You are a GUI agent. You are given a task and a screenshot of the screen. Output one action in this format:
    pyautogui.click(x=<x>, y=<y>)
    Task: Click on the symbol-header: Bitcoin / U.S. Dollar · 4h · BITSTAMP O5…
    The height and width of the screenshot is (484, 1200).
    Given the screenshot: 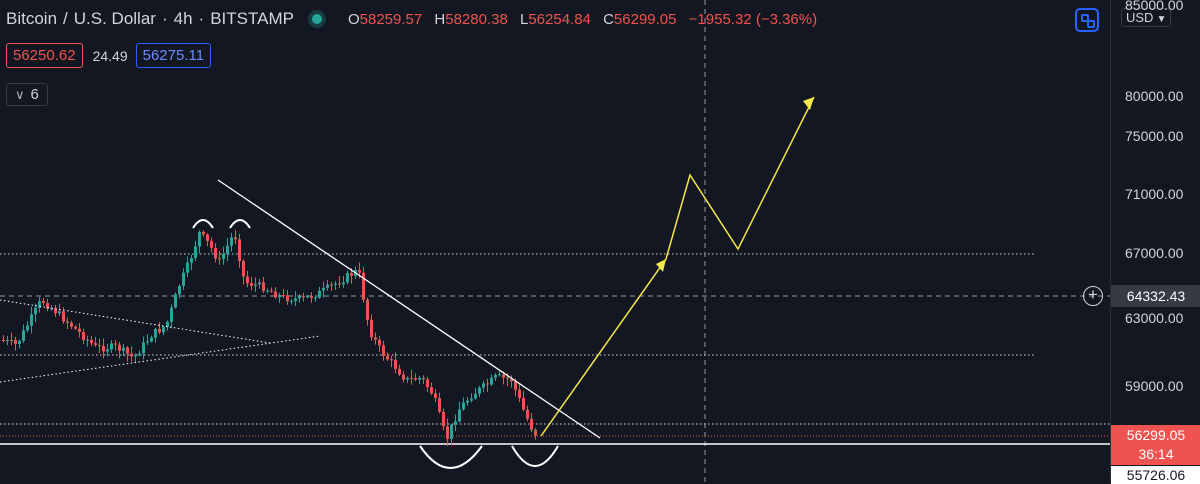 What is the action you would take?
    pyautogui.click(x=415, y=19)
    